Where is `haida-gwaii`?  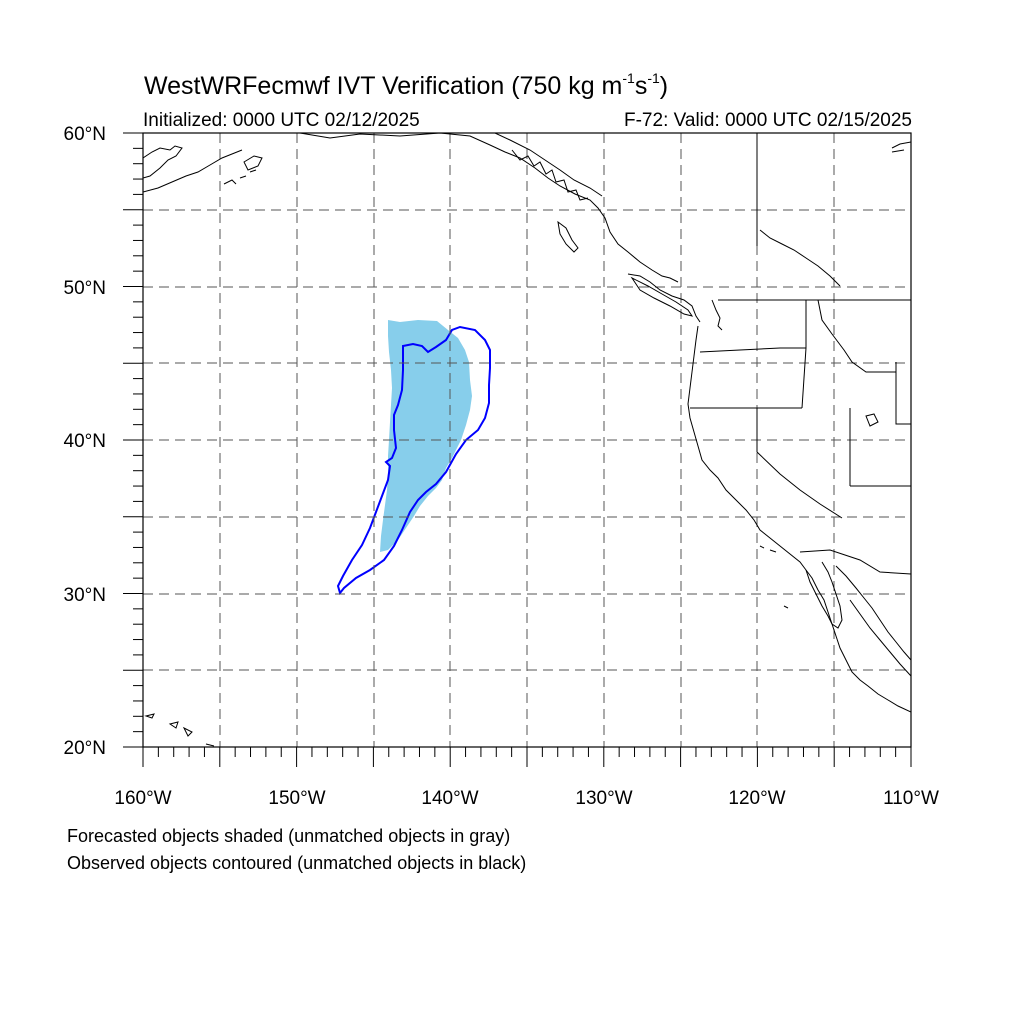
haida-gwaii is located at coordinates (568, 236).